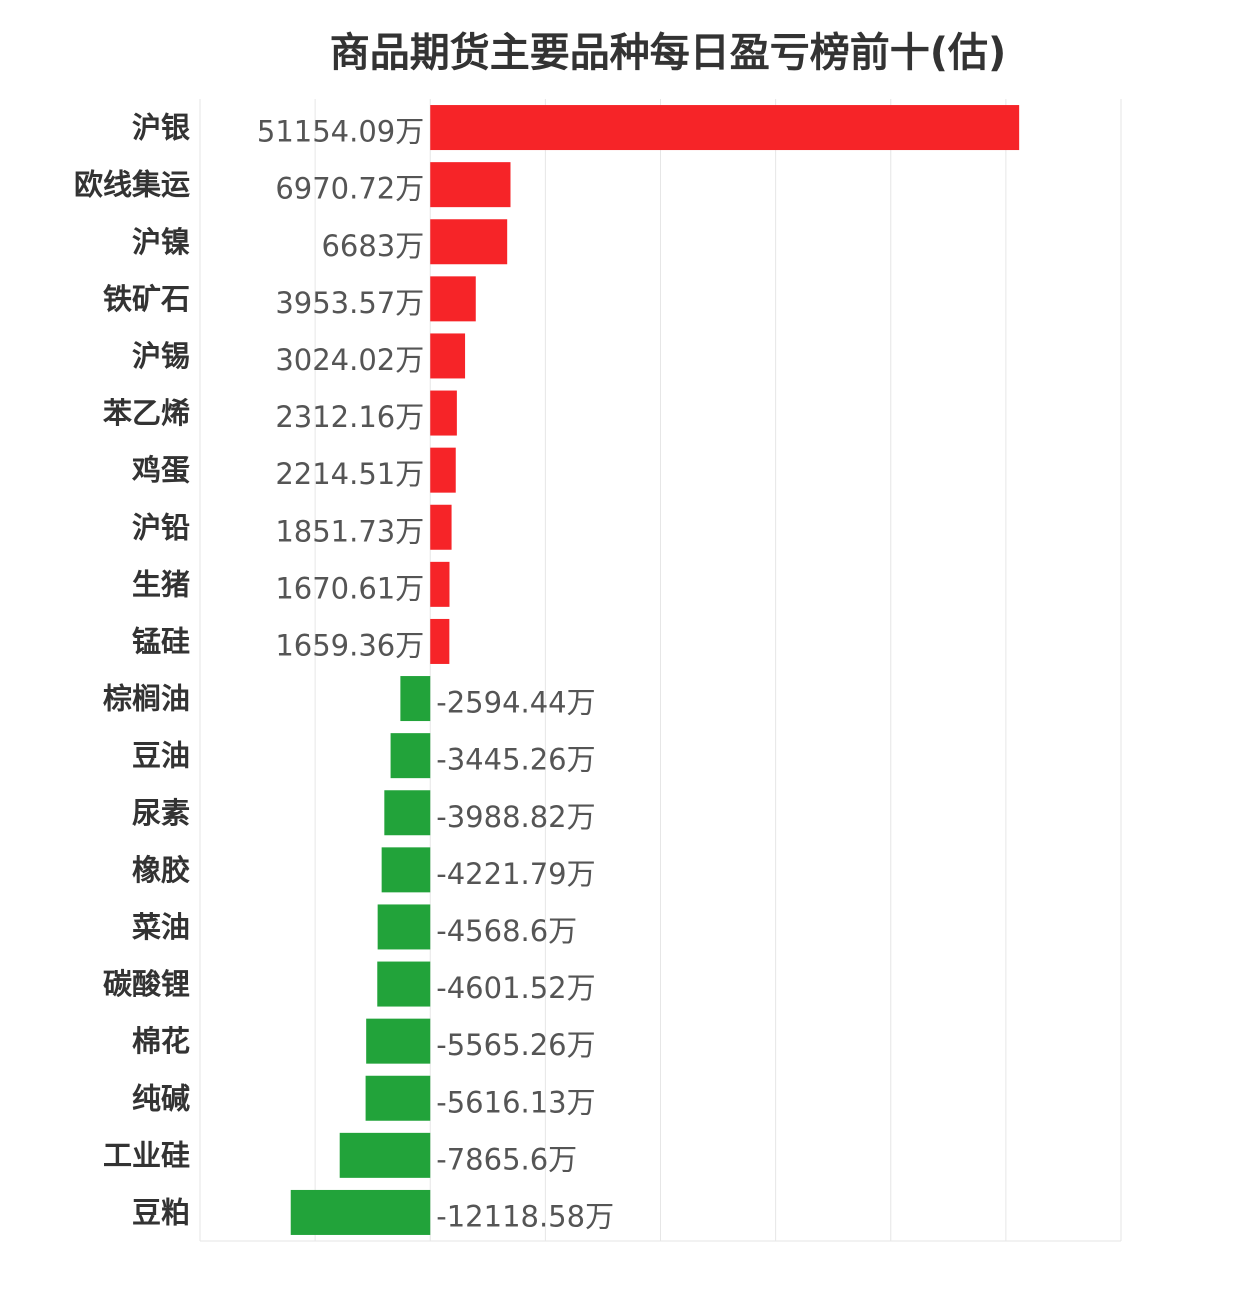 The image size is (1246, 1300). What do you see at coordinates (161, 927) in the screenshot?
I see `category-label: 菜油` at bounding box center [161, 927].